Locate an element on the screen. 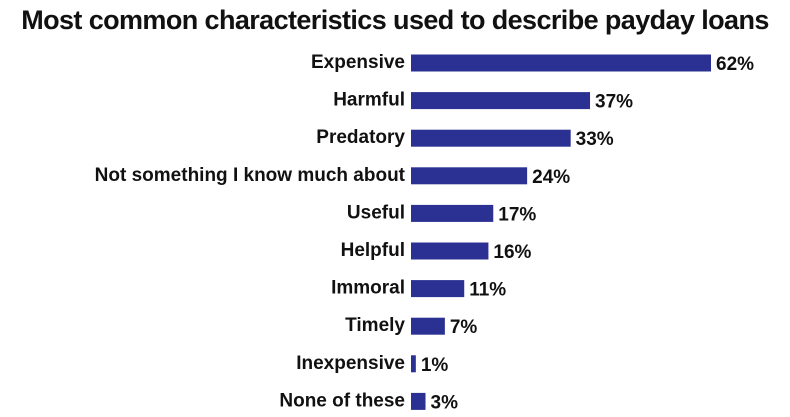 This screenshot has width=790, height=417. value-label: 62% is located at coordinates (735, 64).